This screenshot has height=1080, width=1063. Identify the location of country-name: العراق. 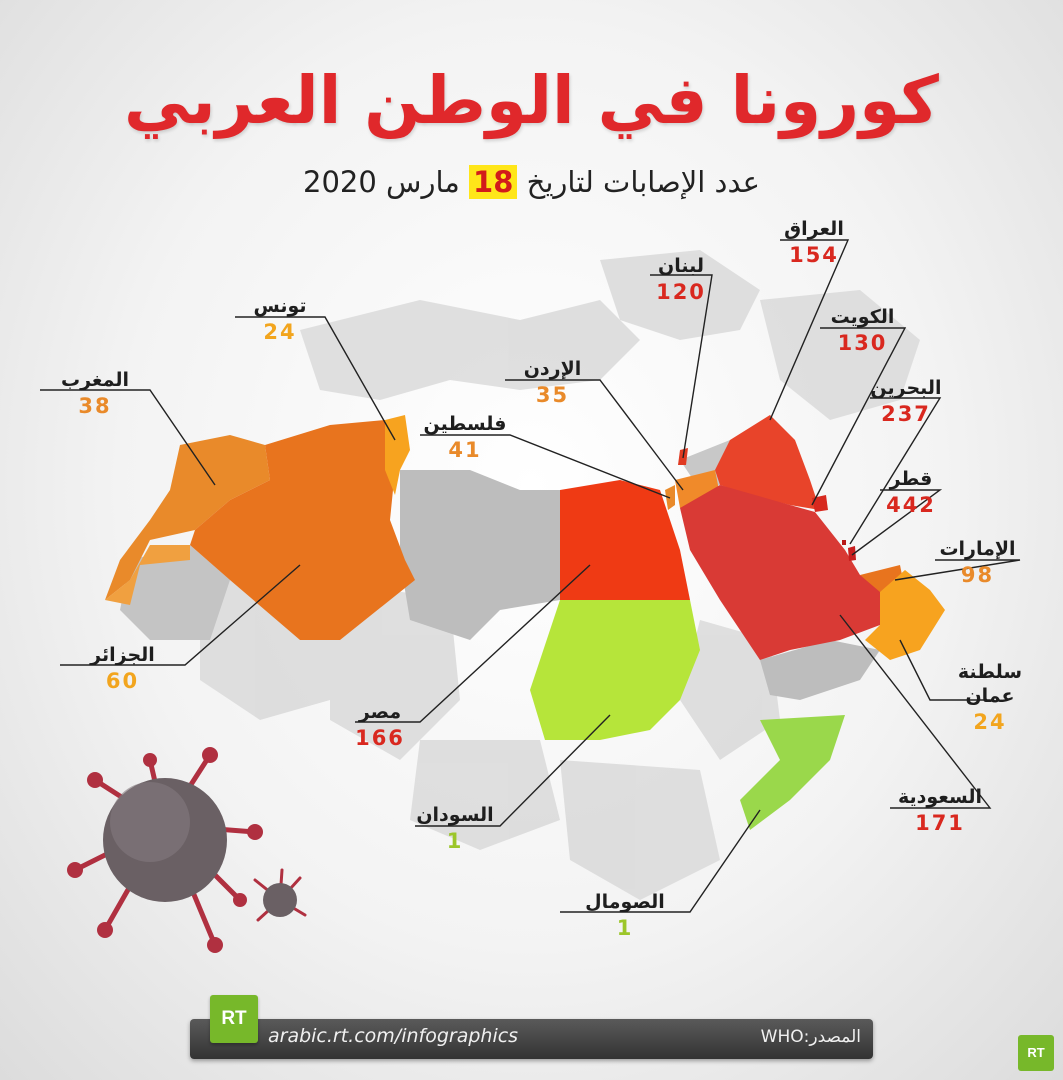
(814, 229).